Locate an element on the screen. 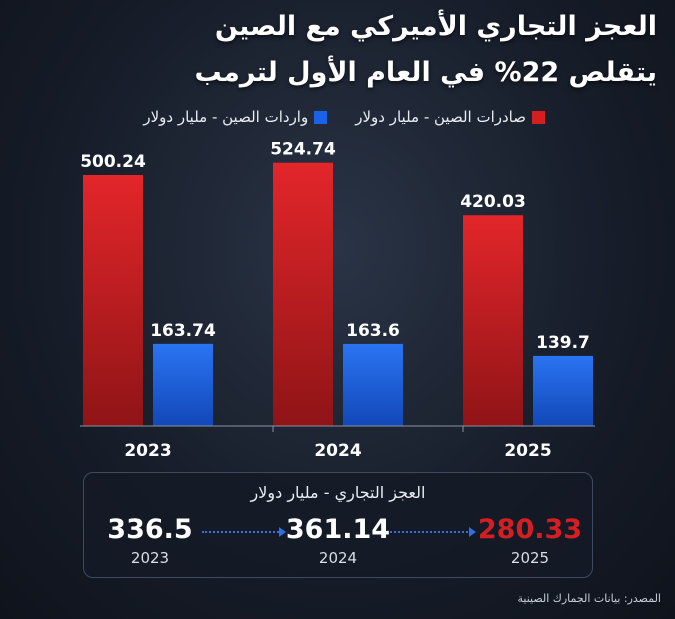 This screenshot has height=619, width=675. bar-exports-2023 is located at coordinates (113, 300).